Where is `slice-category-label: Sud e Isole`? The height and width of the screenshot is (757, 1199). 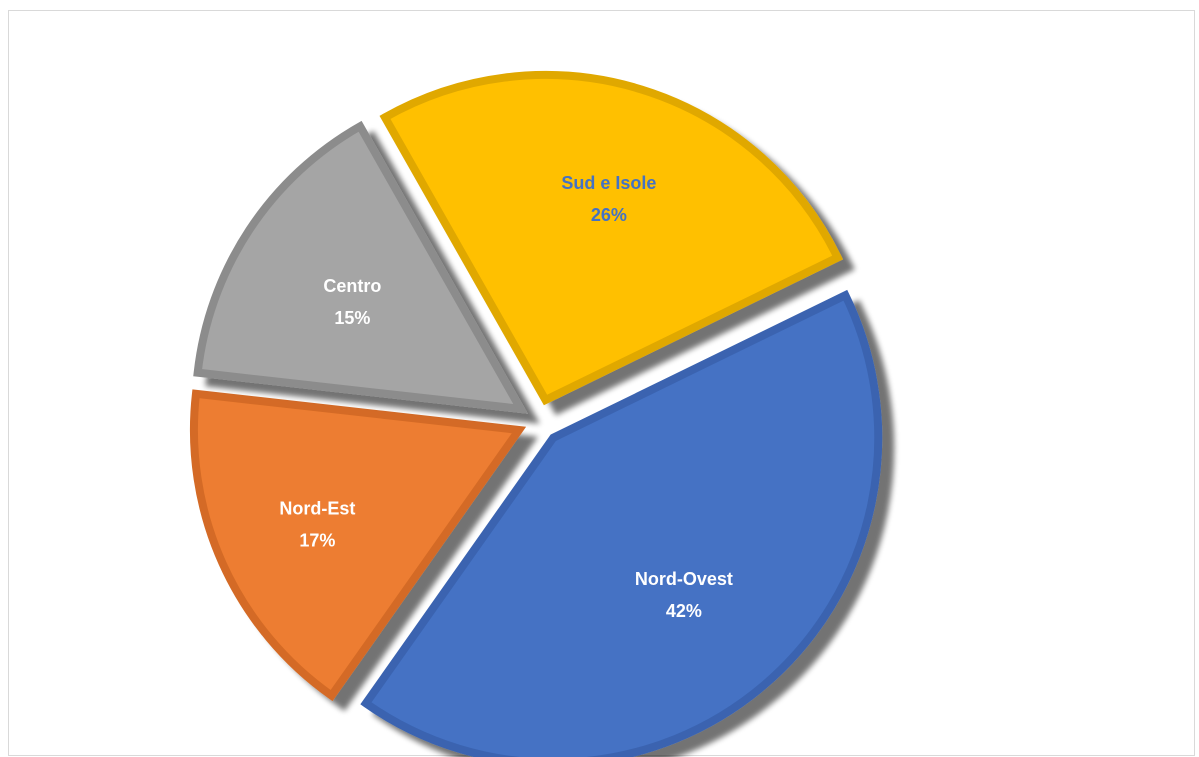 slice-category-label: Sud e Isole is located at coordinates (608, 183).